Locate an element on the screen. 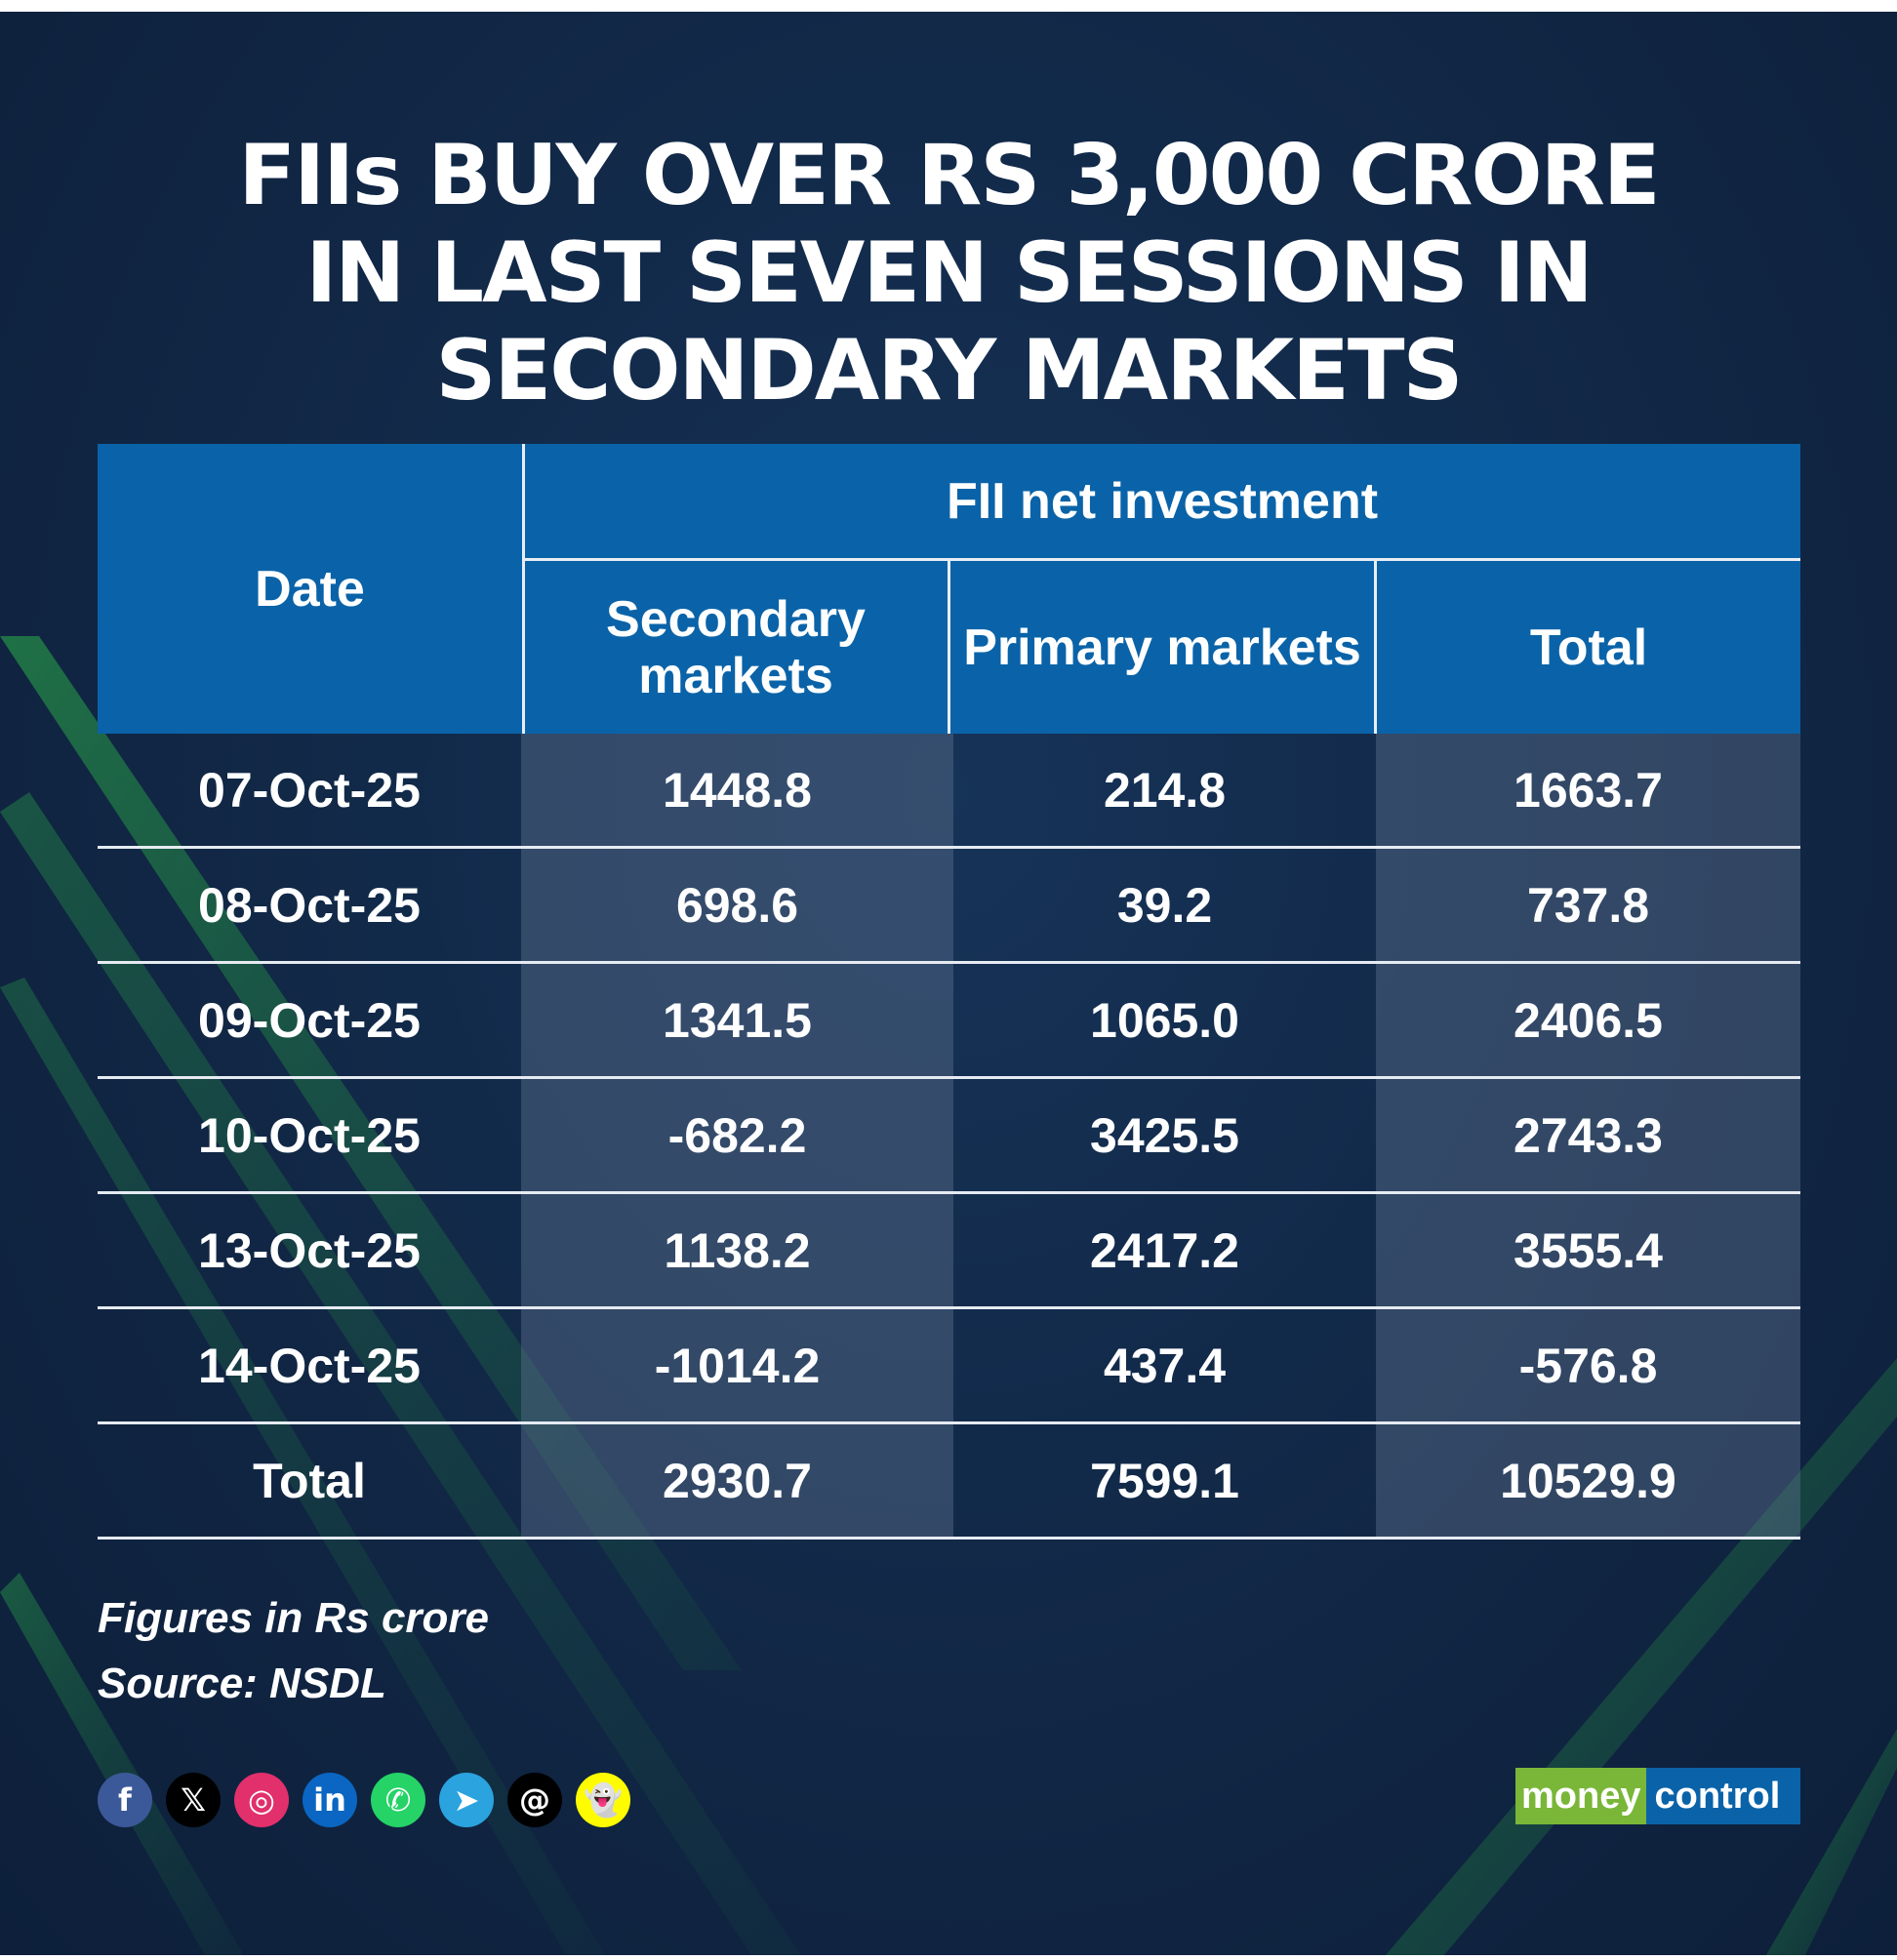 This screenshot has height=1960, width=1897. primary-cell: 3425.5 is located at coordinates (1164, 1135).